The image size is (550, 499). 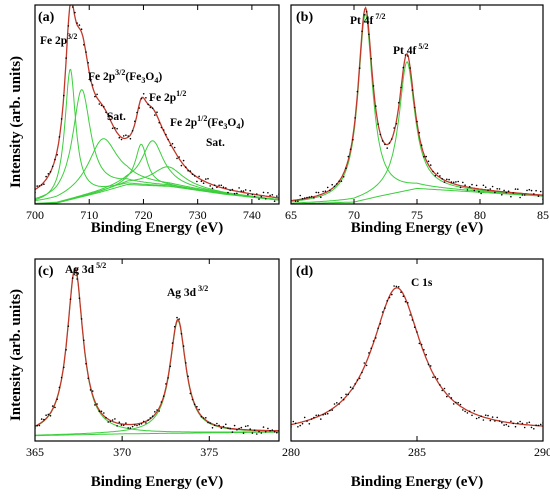 What do you see at coordinates (417, 482) in the screenshot?
I see `x-axis-title: Binding Energy (eV)` at bounding box center [417, 482].